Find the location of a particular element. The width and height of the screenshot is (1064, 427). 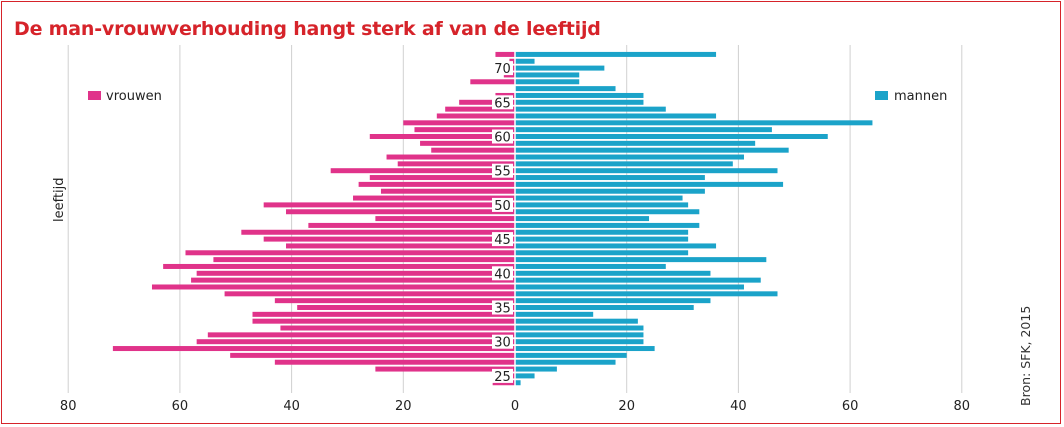

age-label: 25 is located at coordinates (502, 377).